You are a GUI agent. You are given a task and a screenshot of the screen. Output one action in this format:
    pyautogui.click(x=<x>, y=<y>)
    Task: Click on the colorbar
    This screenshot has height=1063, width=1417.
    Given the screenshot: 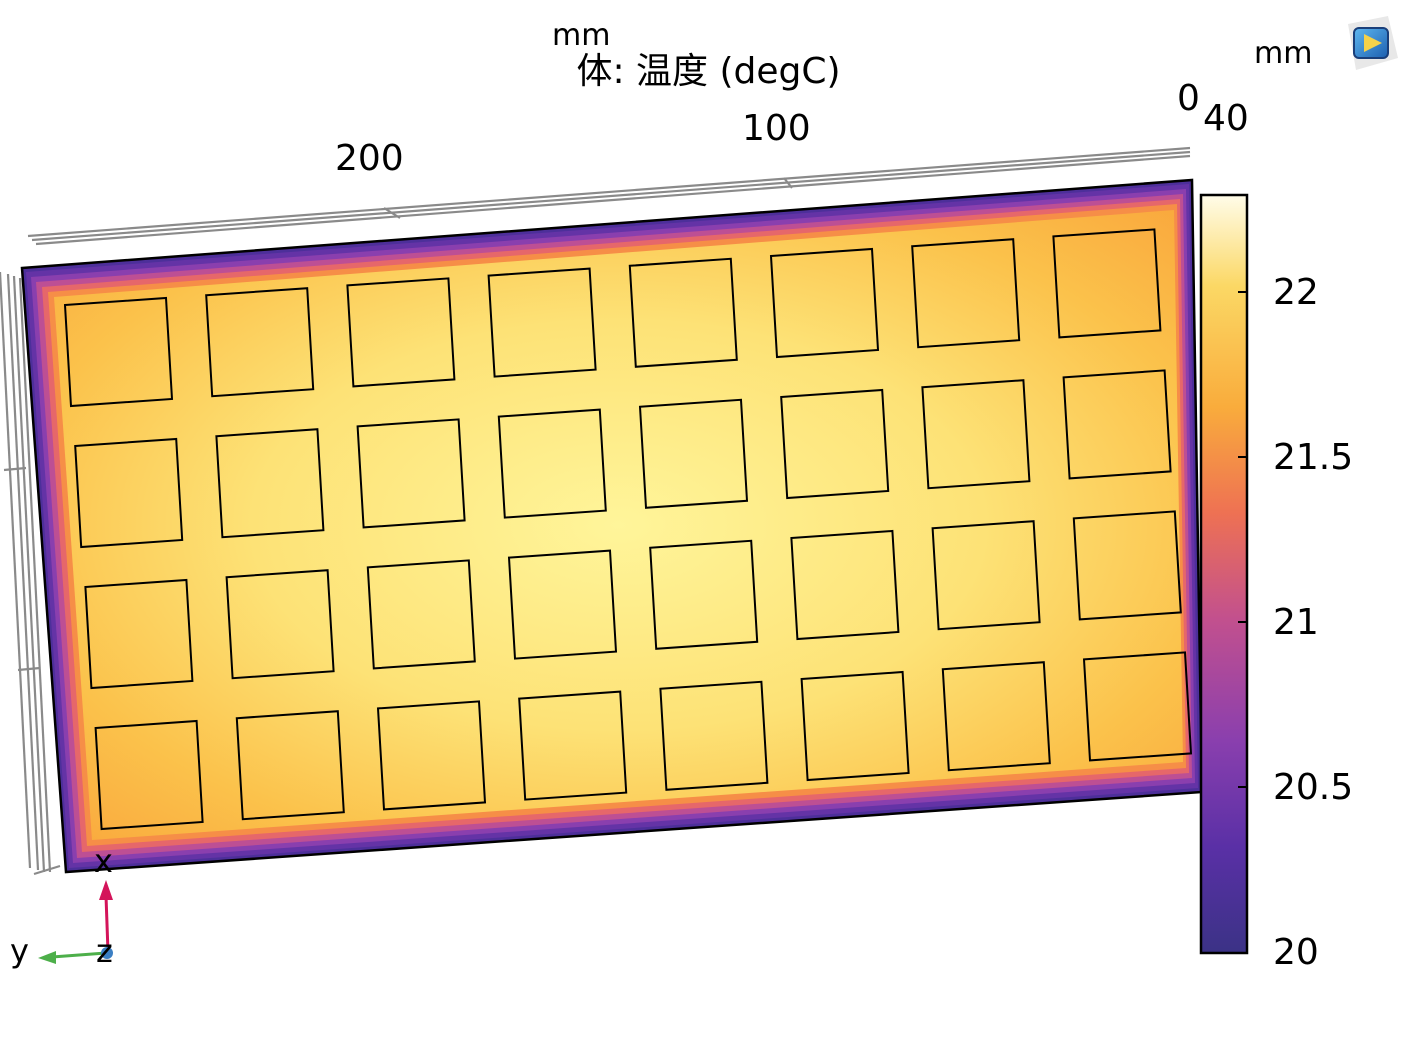 What is the action you would take?
    pyautogui.click(x=1224, y=574)
    